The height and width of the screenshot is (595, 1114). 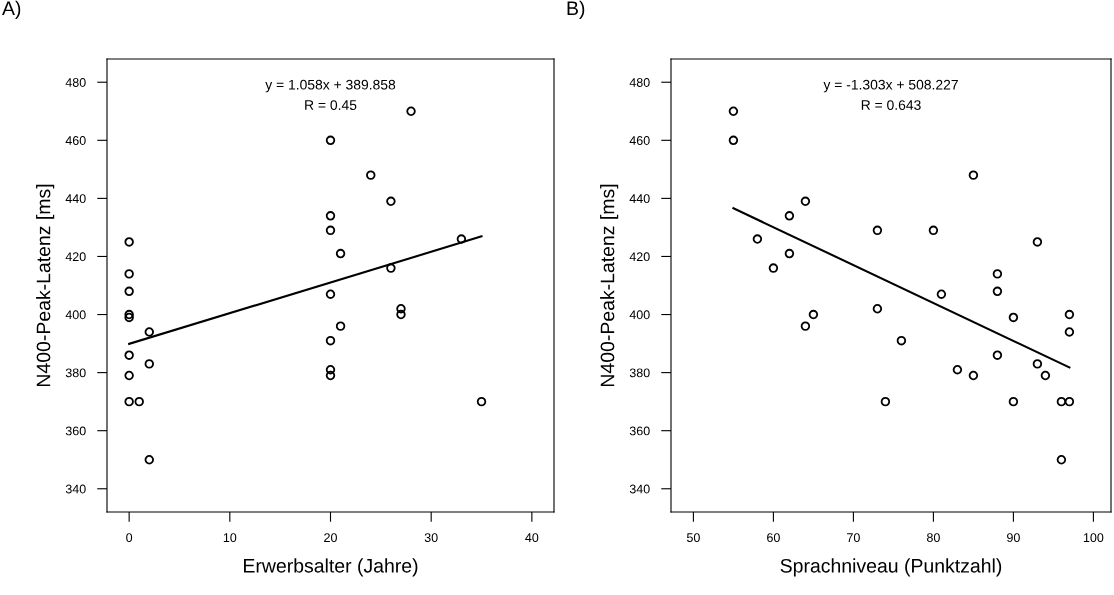 What do you see at coordinates (891, 567) in the screenshot?
I see `x-axis-title: Sprachniveau (Punktzahl)` at bounding box center [891, 567].